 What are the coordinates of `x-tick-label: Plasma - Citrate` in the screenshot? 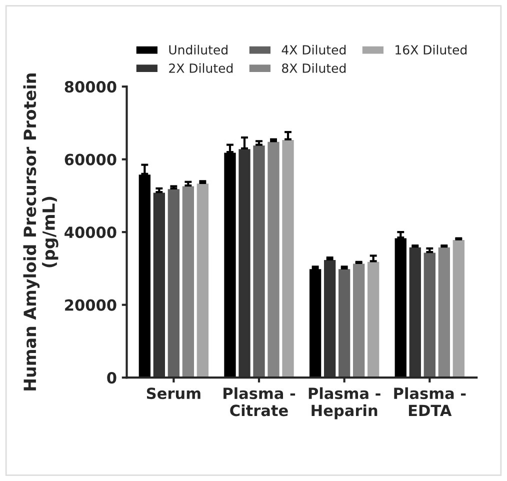 It's located at (260, 401).